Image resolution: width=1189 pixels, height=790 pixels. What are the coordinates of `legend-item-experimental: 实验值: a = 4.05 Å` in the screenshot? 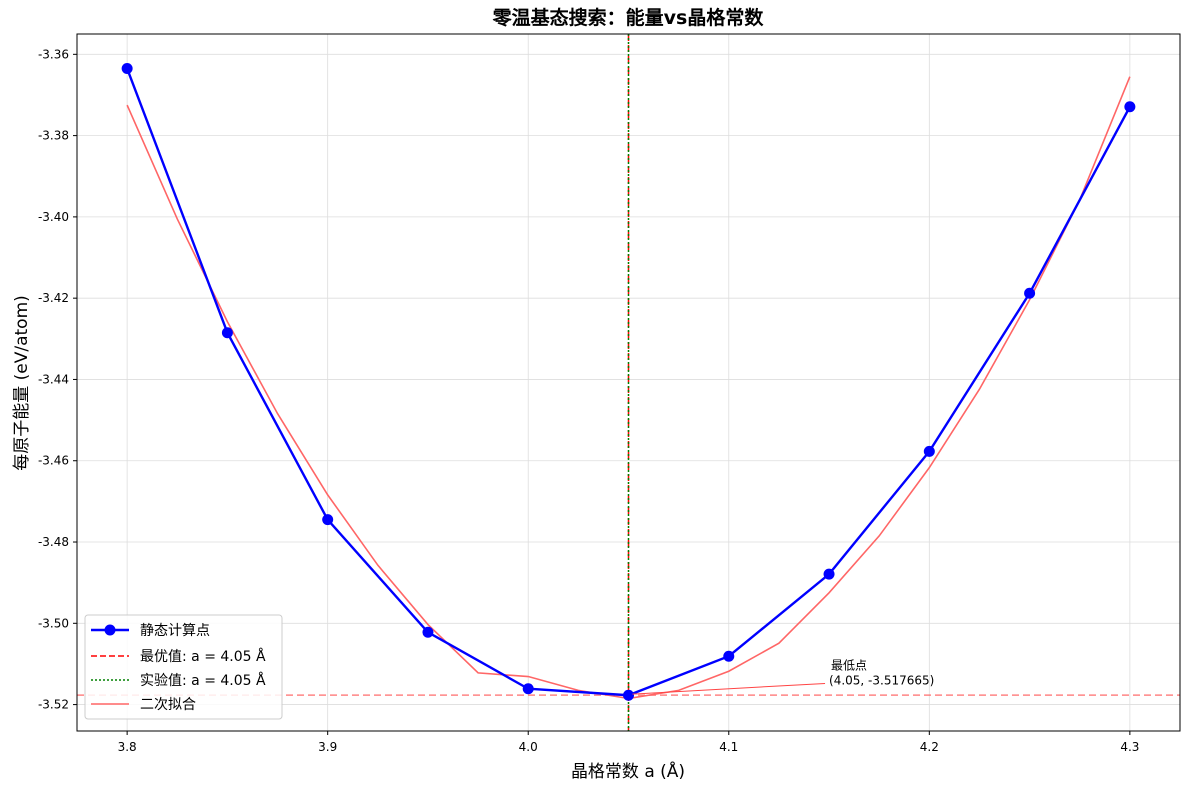 It's located at (178, 680).